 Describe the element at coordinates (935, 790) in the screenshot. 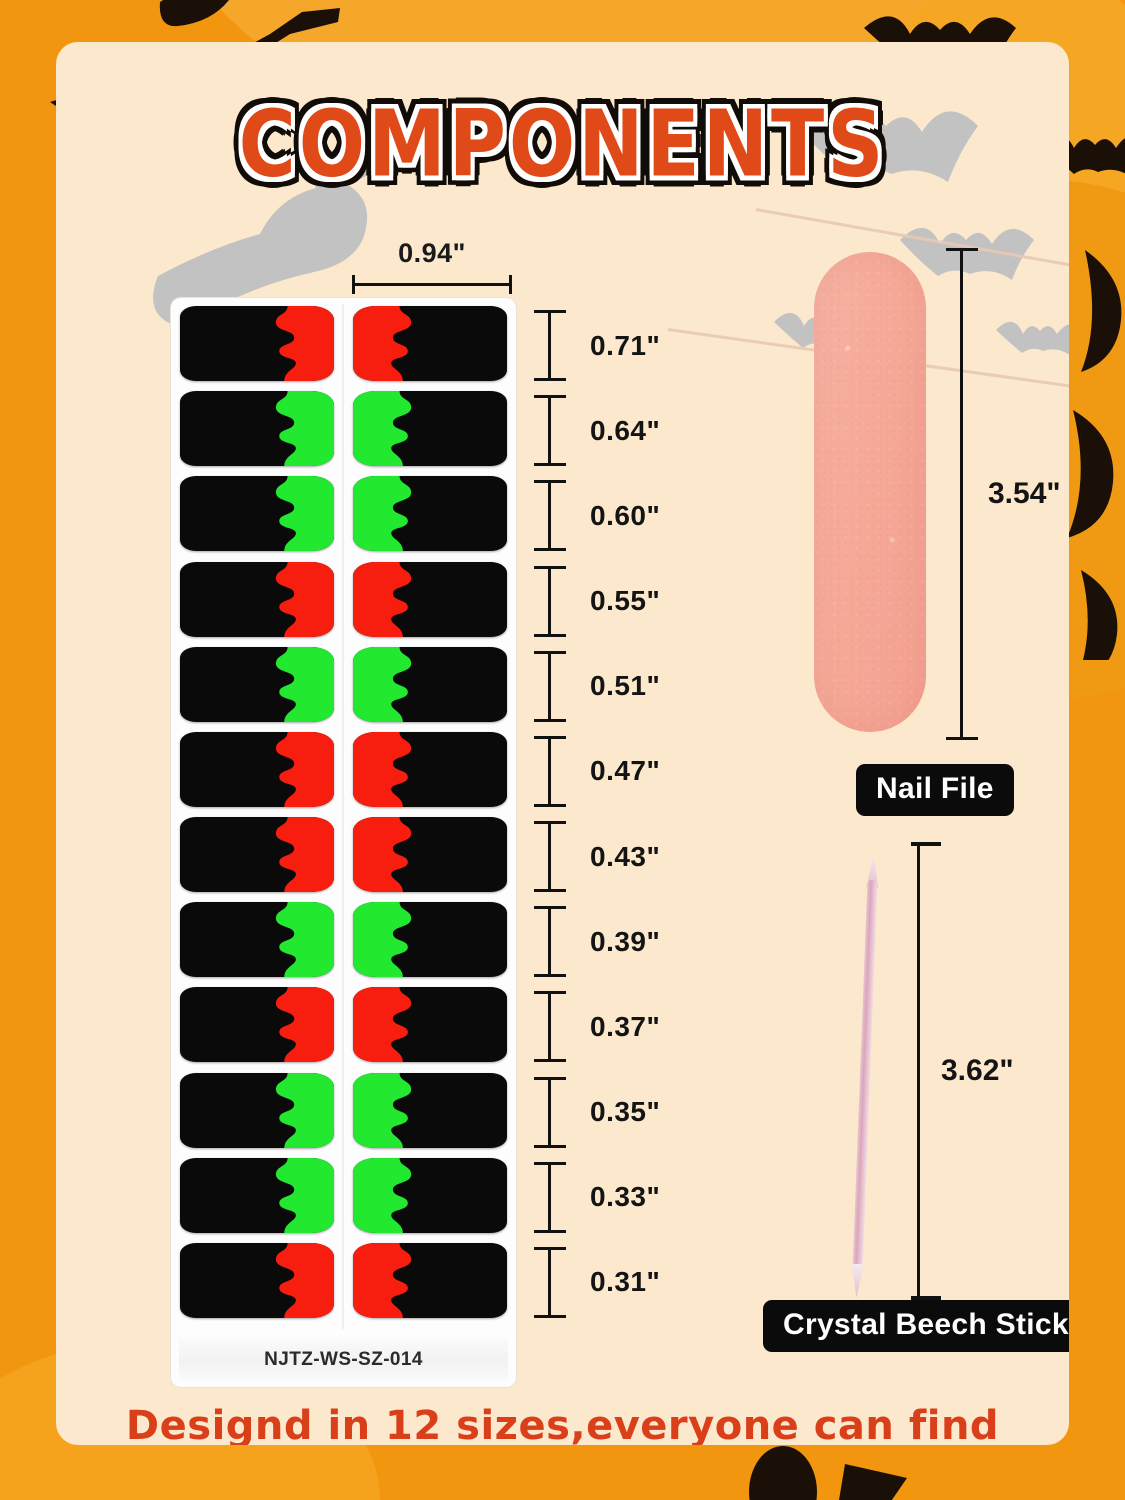

I see `nail-file-badge: Nail File` at that location.